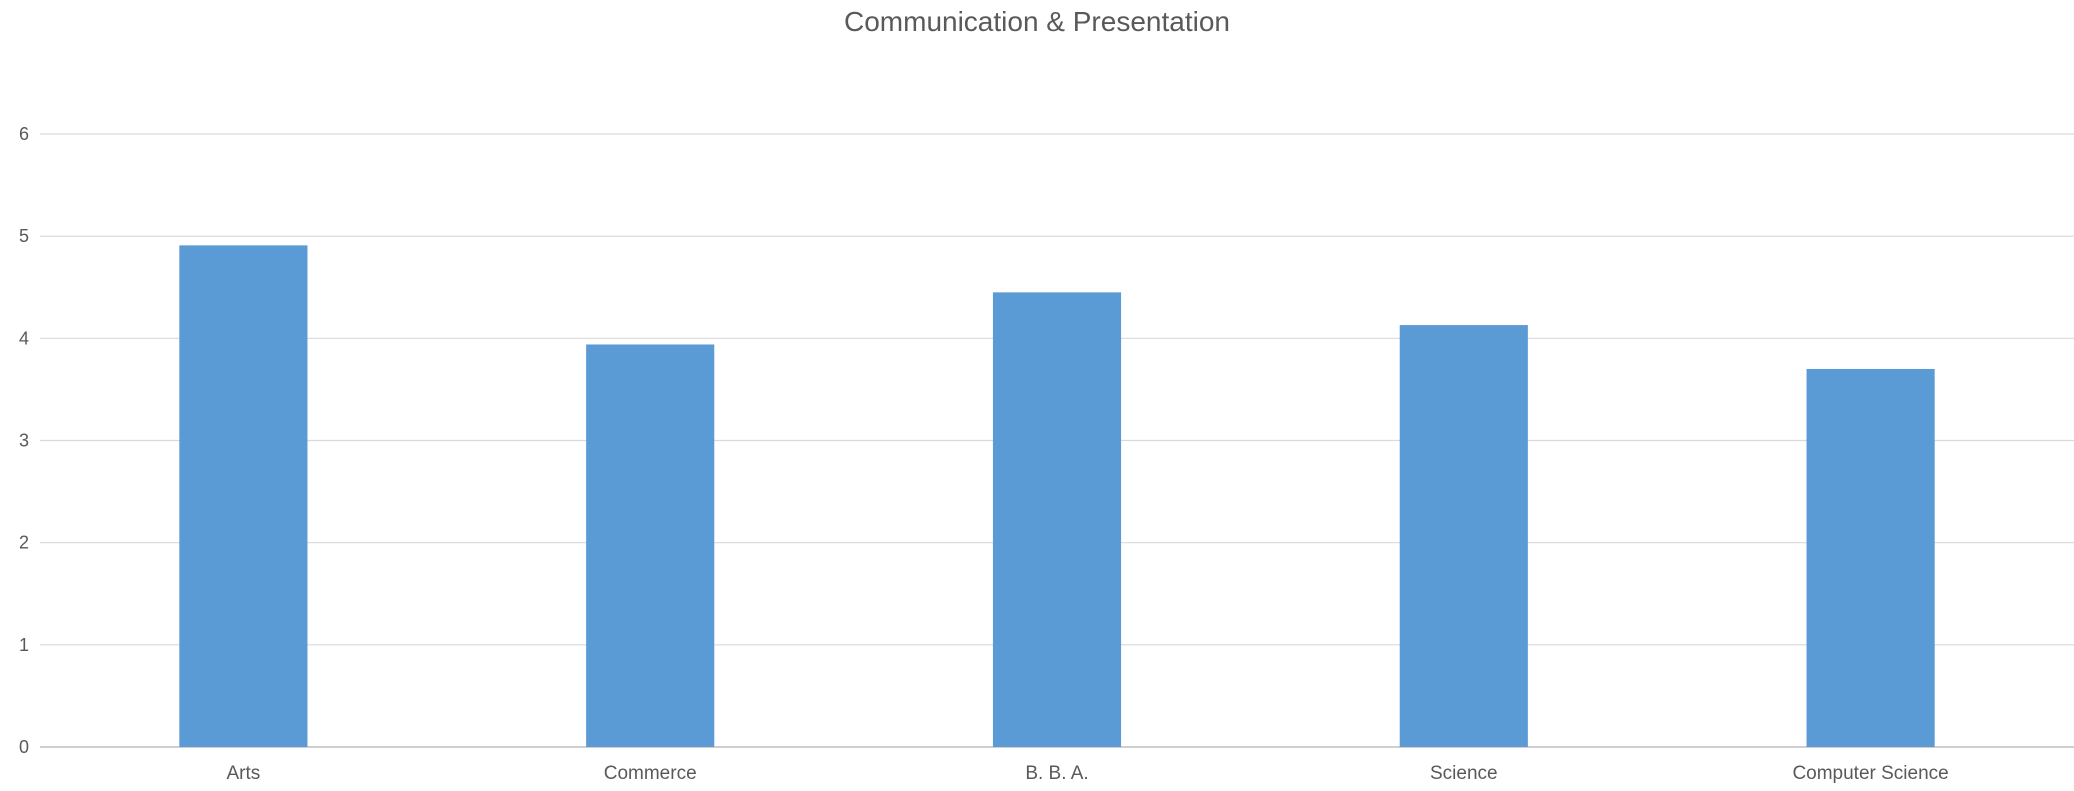 The height and width of the screenshot is (791, 2074). Describe the element at coordinates (1057, 519) in the screenshot. I see `bar-b-b-a` at that location.